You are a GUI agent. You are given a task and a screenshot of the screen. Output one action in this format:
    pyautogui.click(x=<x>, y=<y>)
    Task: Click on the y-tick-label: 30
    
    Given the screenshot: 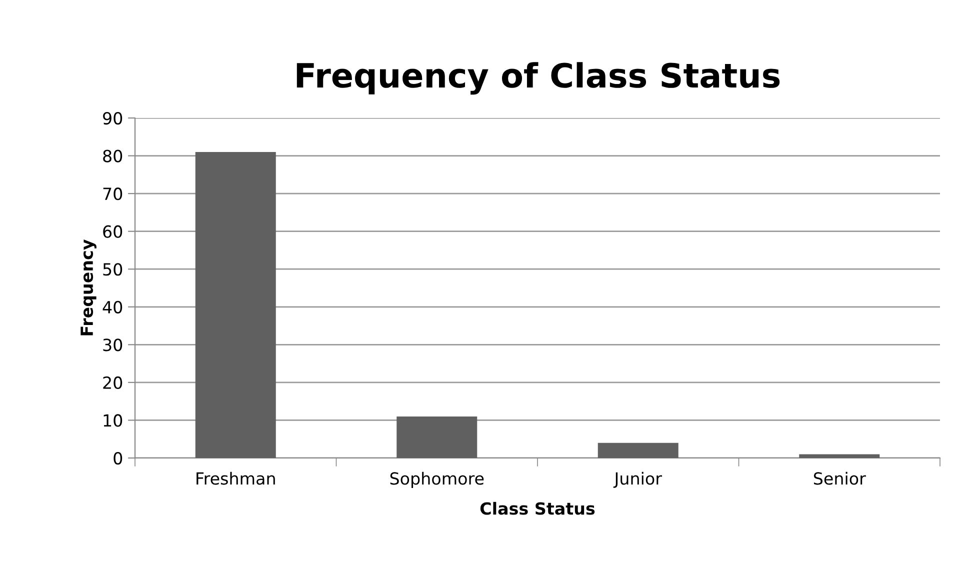 What is the action you would take?
    pyautogui.click(x=112, y=345)
    